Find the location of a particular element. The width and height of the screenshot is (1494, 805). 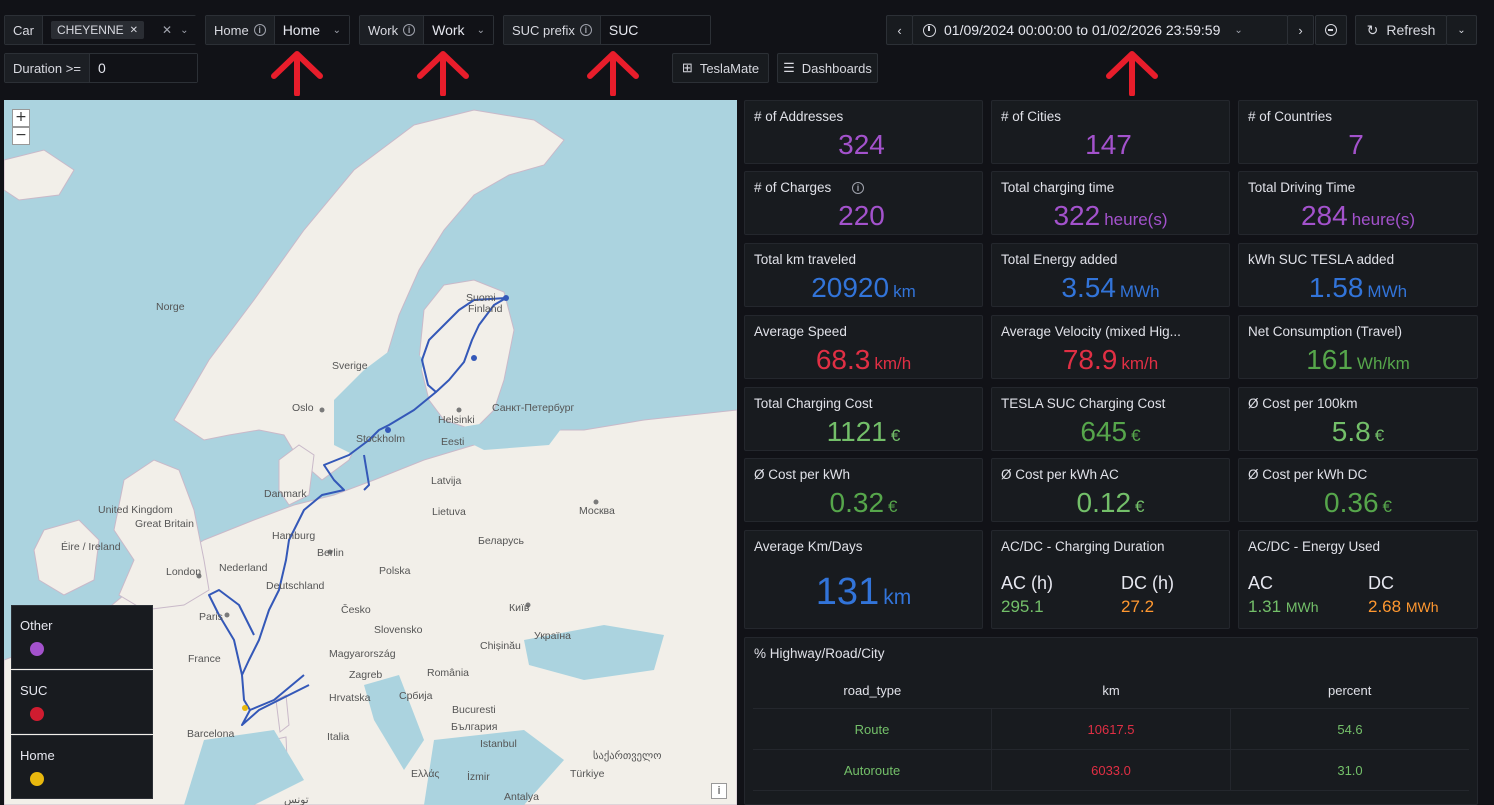

time-forward-button: › is located at coordinates (1300, 30).